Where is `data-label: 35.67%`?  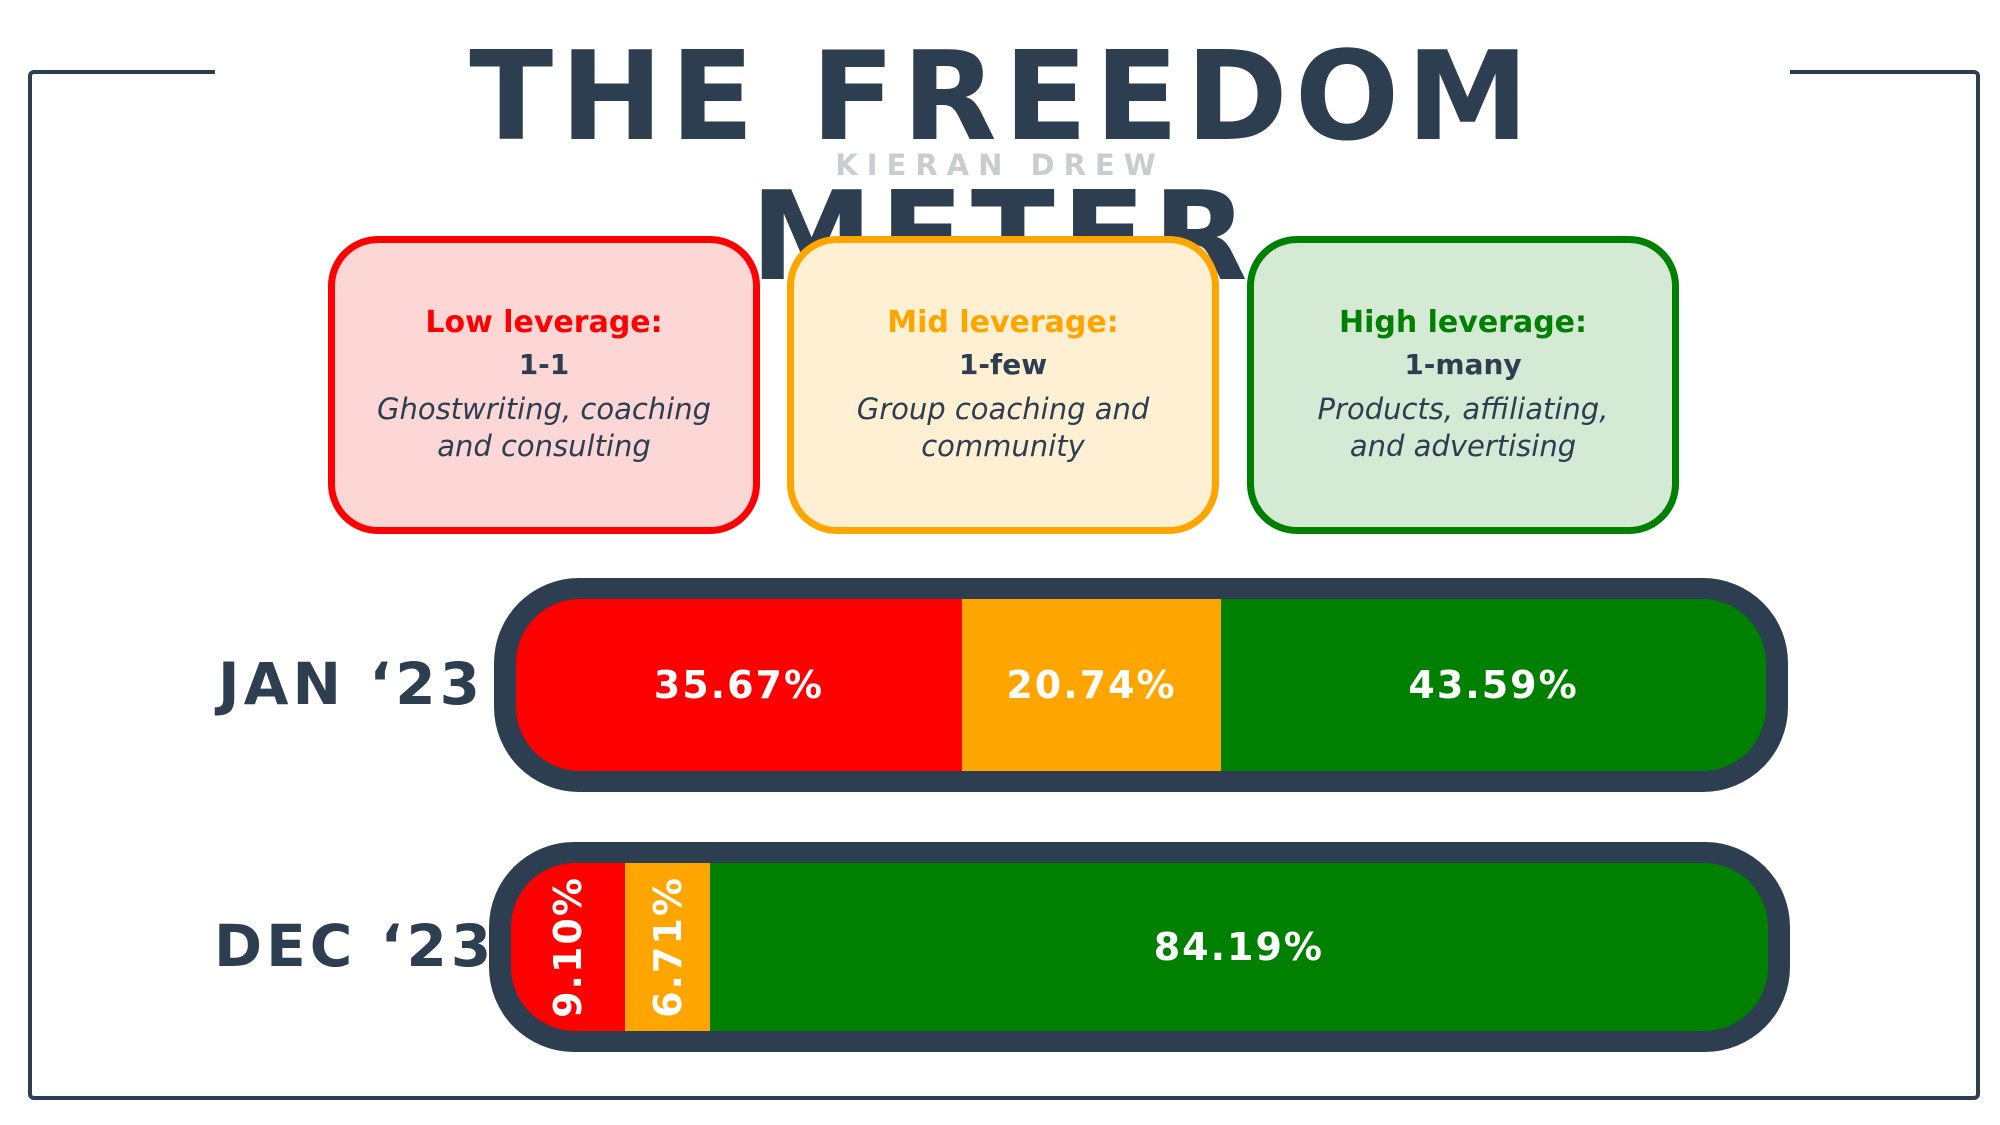 data-label: 35.67% is located at coordinates (739, 685).